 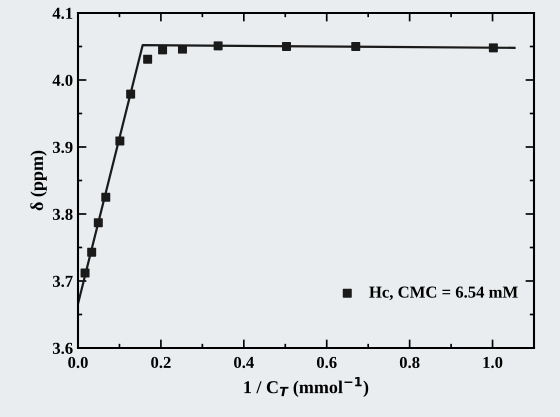 What do you see at coordinates (410, 362) in the screenshot?
I see `x-tick-label: 0.8` at bounding box center [410, 362].